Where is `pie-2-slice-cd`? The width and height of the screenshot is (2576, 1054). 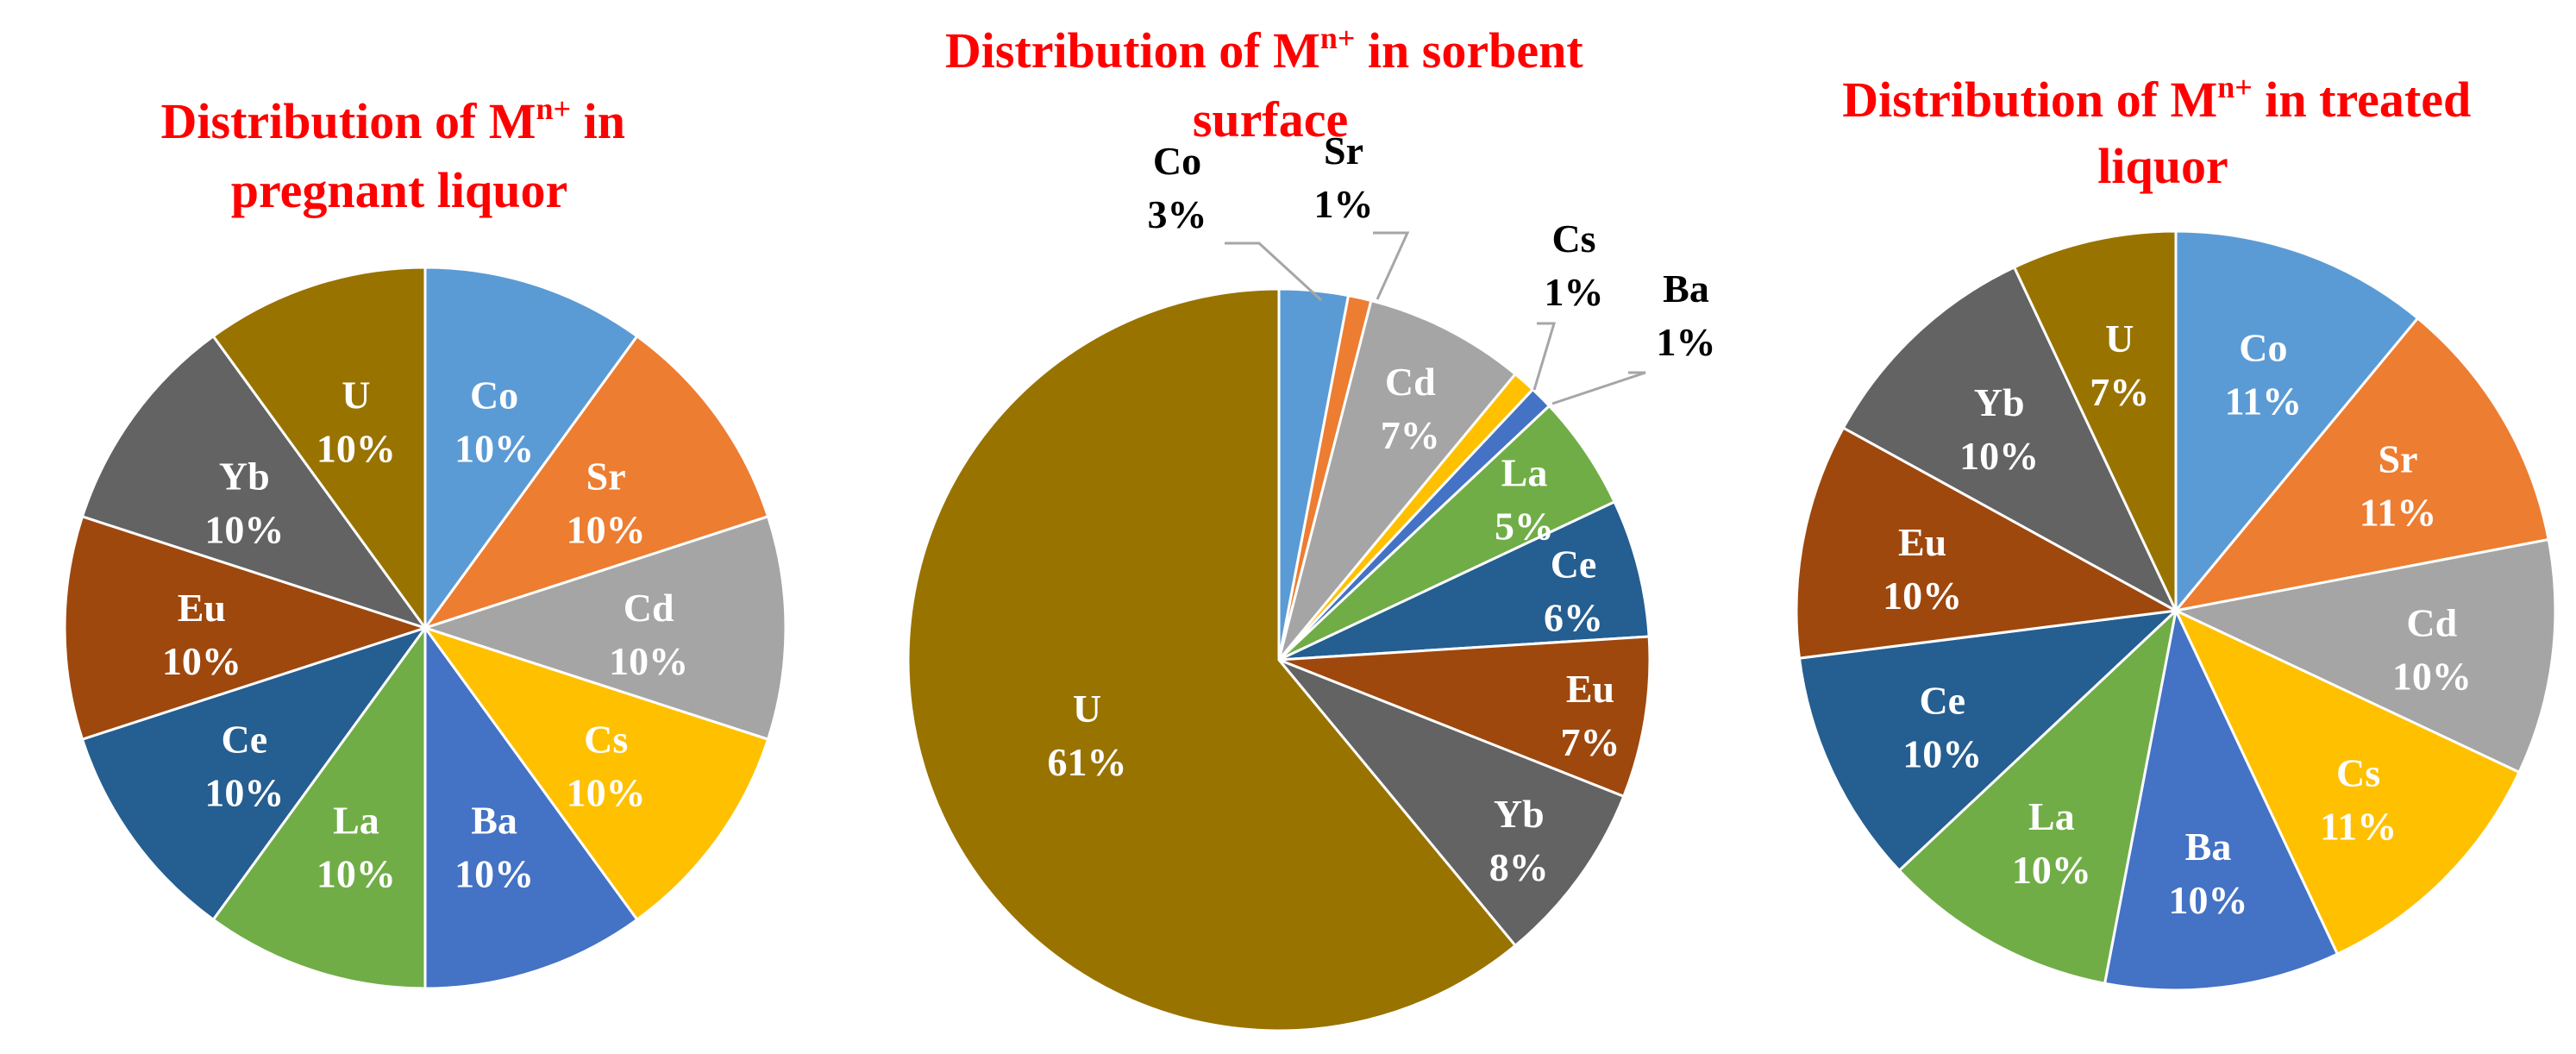
pie-2-slice-cd is located at coordinates (1397, 480).